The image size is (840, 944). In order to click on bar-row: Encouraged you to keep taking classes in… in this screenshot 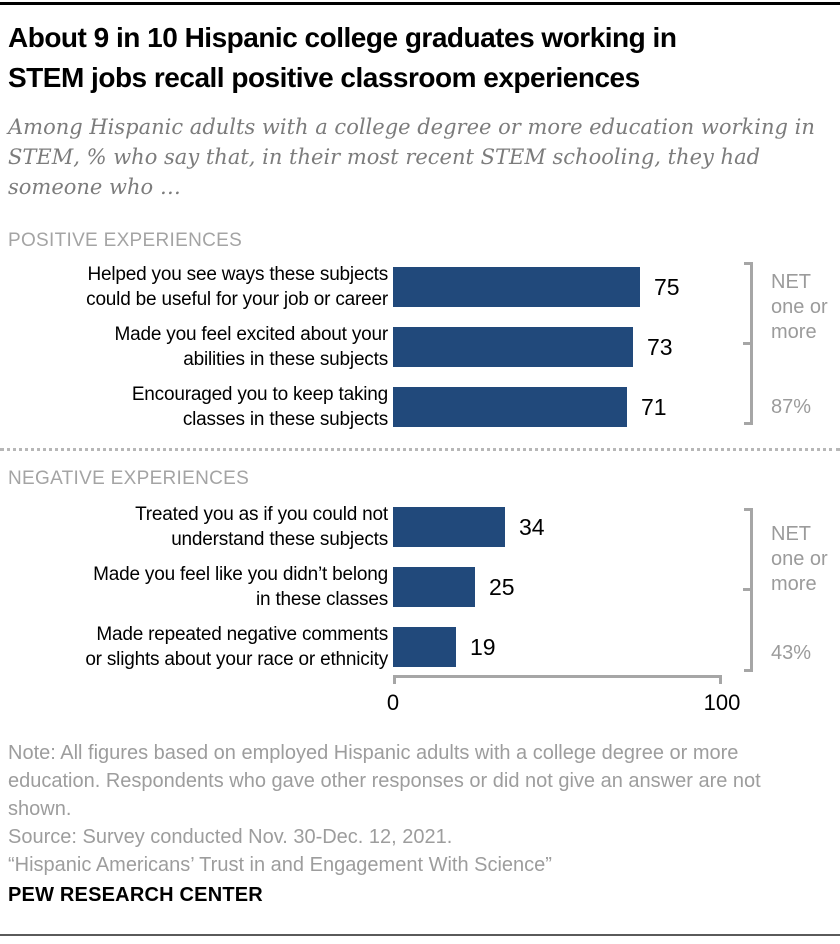, I will do `click(420, 407)`.